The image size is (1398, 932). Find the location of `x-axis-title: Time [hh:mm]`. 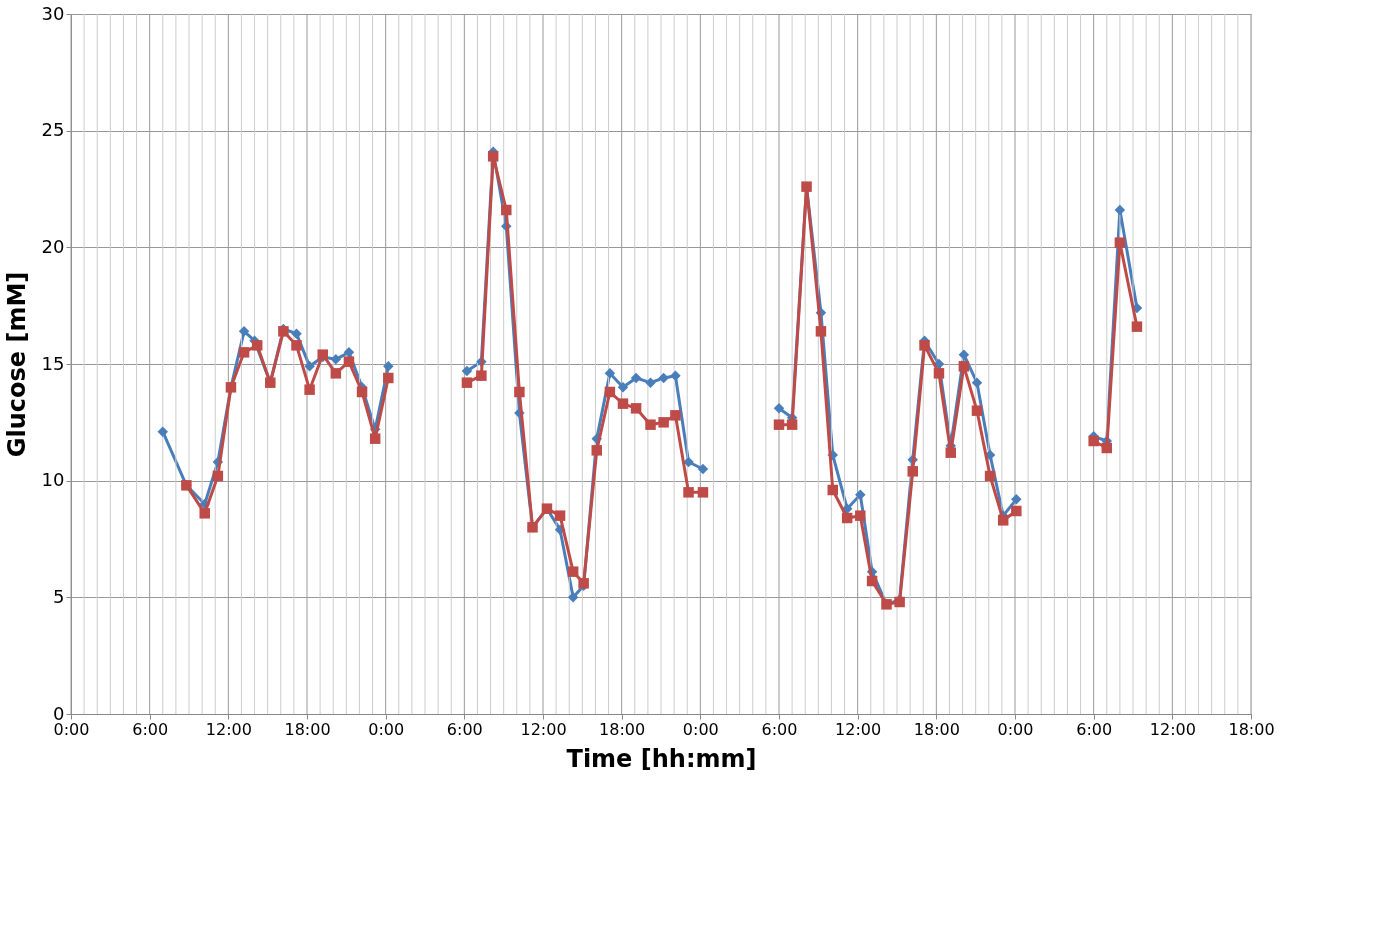

x-axis-title: Time [hh:mm] is located at coordinates (661, 758).